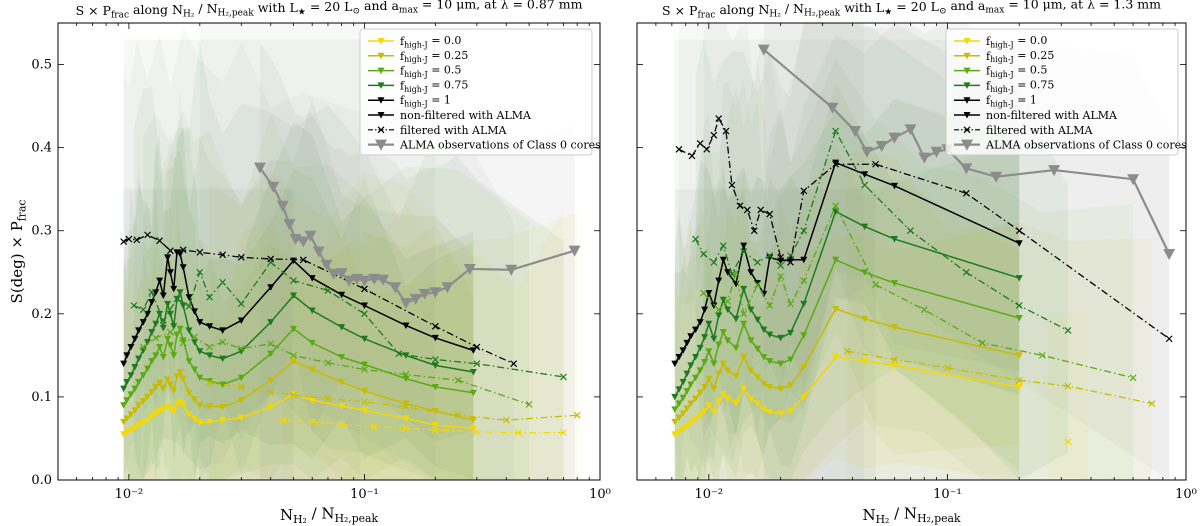 The width and height of the screenshot is (1200, 526). Describe the element at coordinates (709, 494) in the screenshot. I see `x-tick-label: 10⁻²` at that location.